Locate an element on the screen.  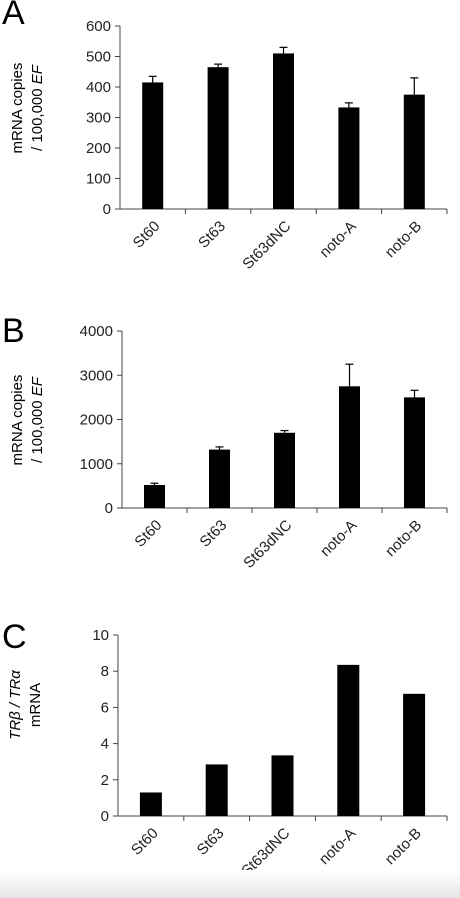
y-tick-label: 2 is located at coordinates (105, 780).